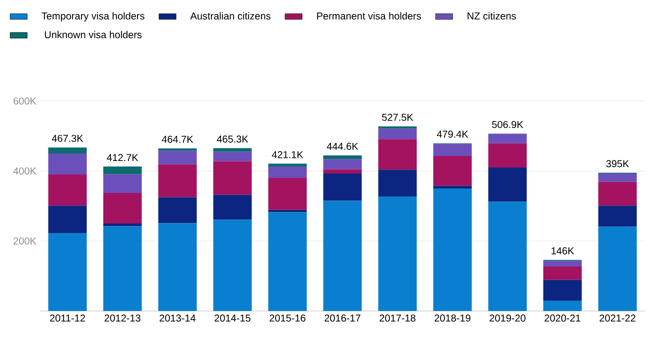 The width and height of the screenshot is (650, 340). I want to click on legend-label: Temporary visa holders, so click(93, 17).